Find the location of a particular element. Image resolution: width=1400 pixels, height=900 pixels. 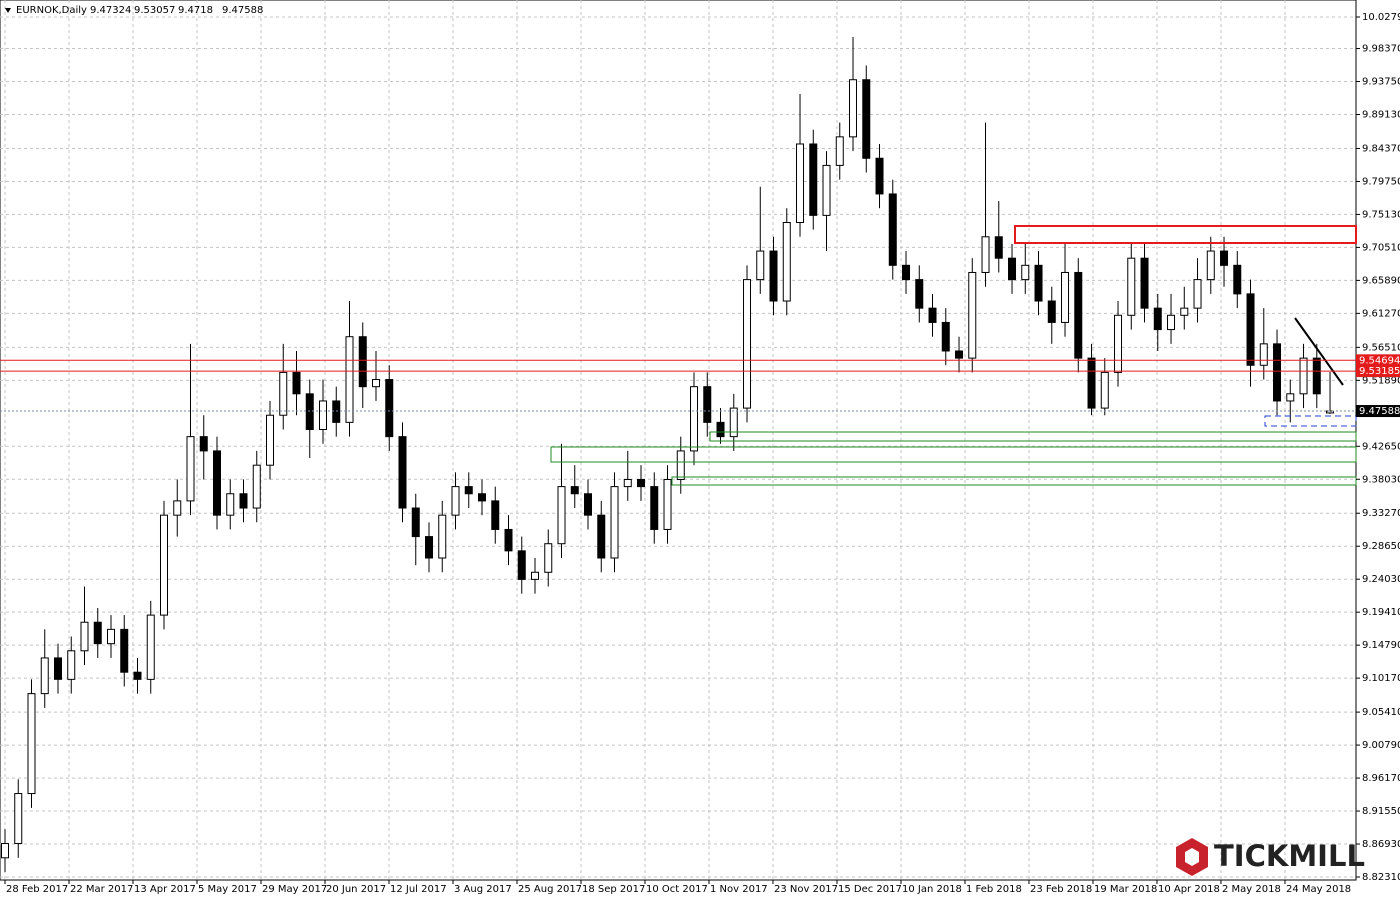

logo-icon-inner is located at coordinates (1192, 857).